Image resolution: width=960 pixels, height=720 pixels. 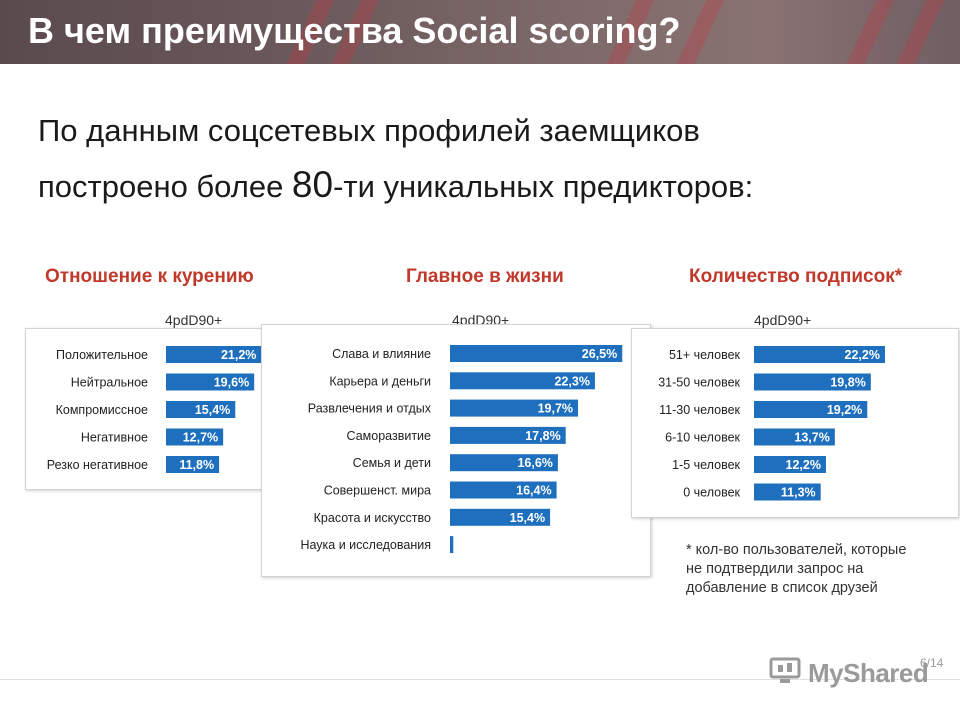 I want to click on life-priority-value-label: 16,4%, so click(x=533, y=491).